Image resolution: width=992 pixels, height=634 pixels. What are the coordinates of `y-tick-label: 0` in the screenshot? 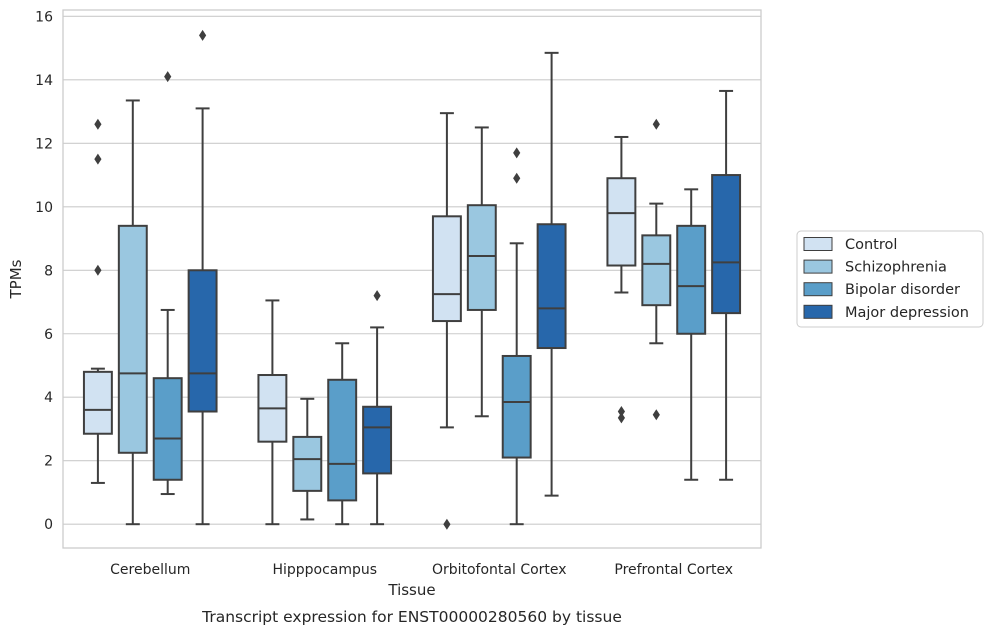 It's located at (48, 525).